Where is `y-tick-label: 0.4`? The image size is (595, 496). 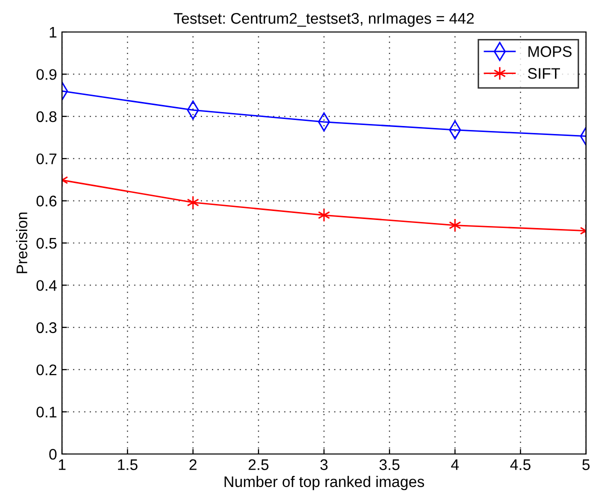 y-tick-label: 0.4 is located at coordinates (46, 285).